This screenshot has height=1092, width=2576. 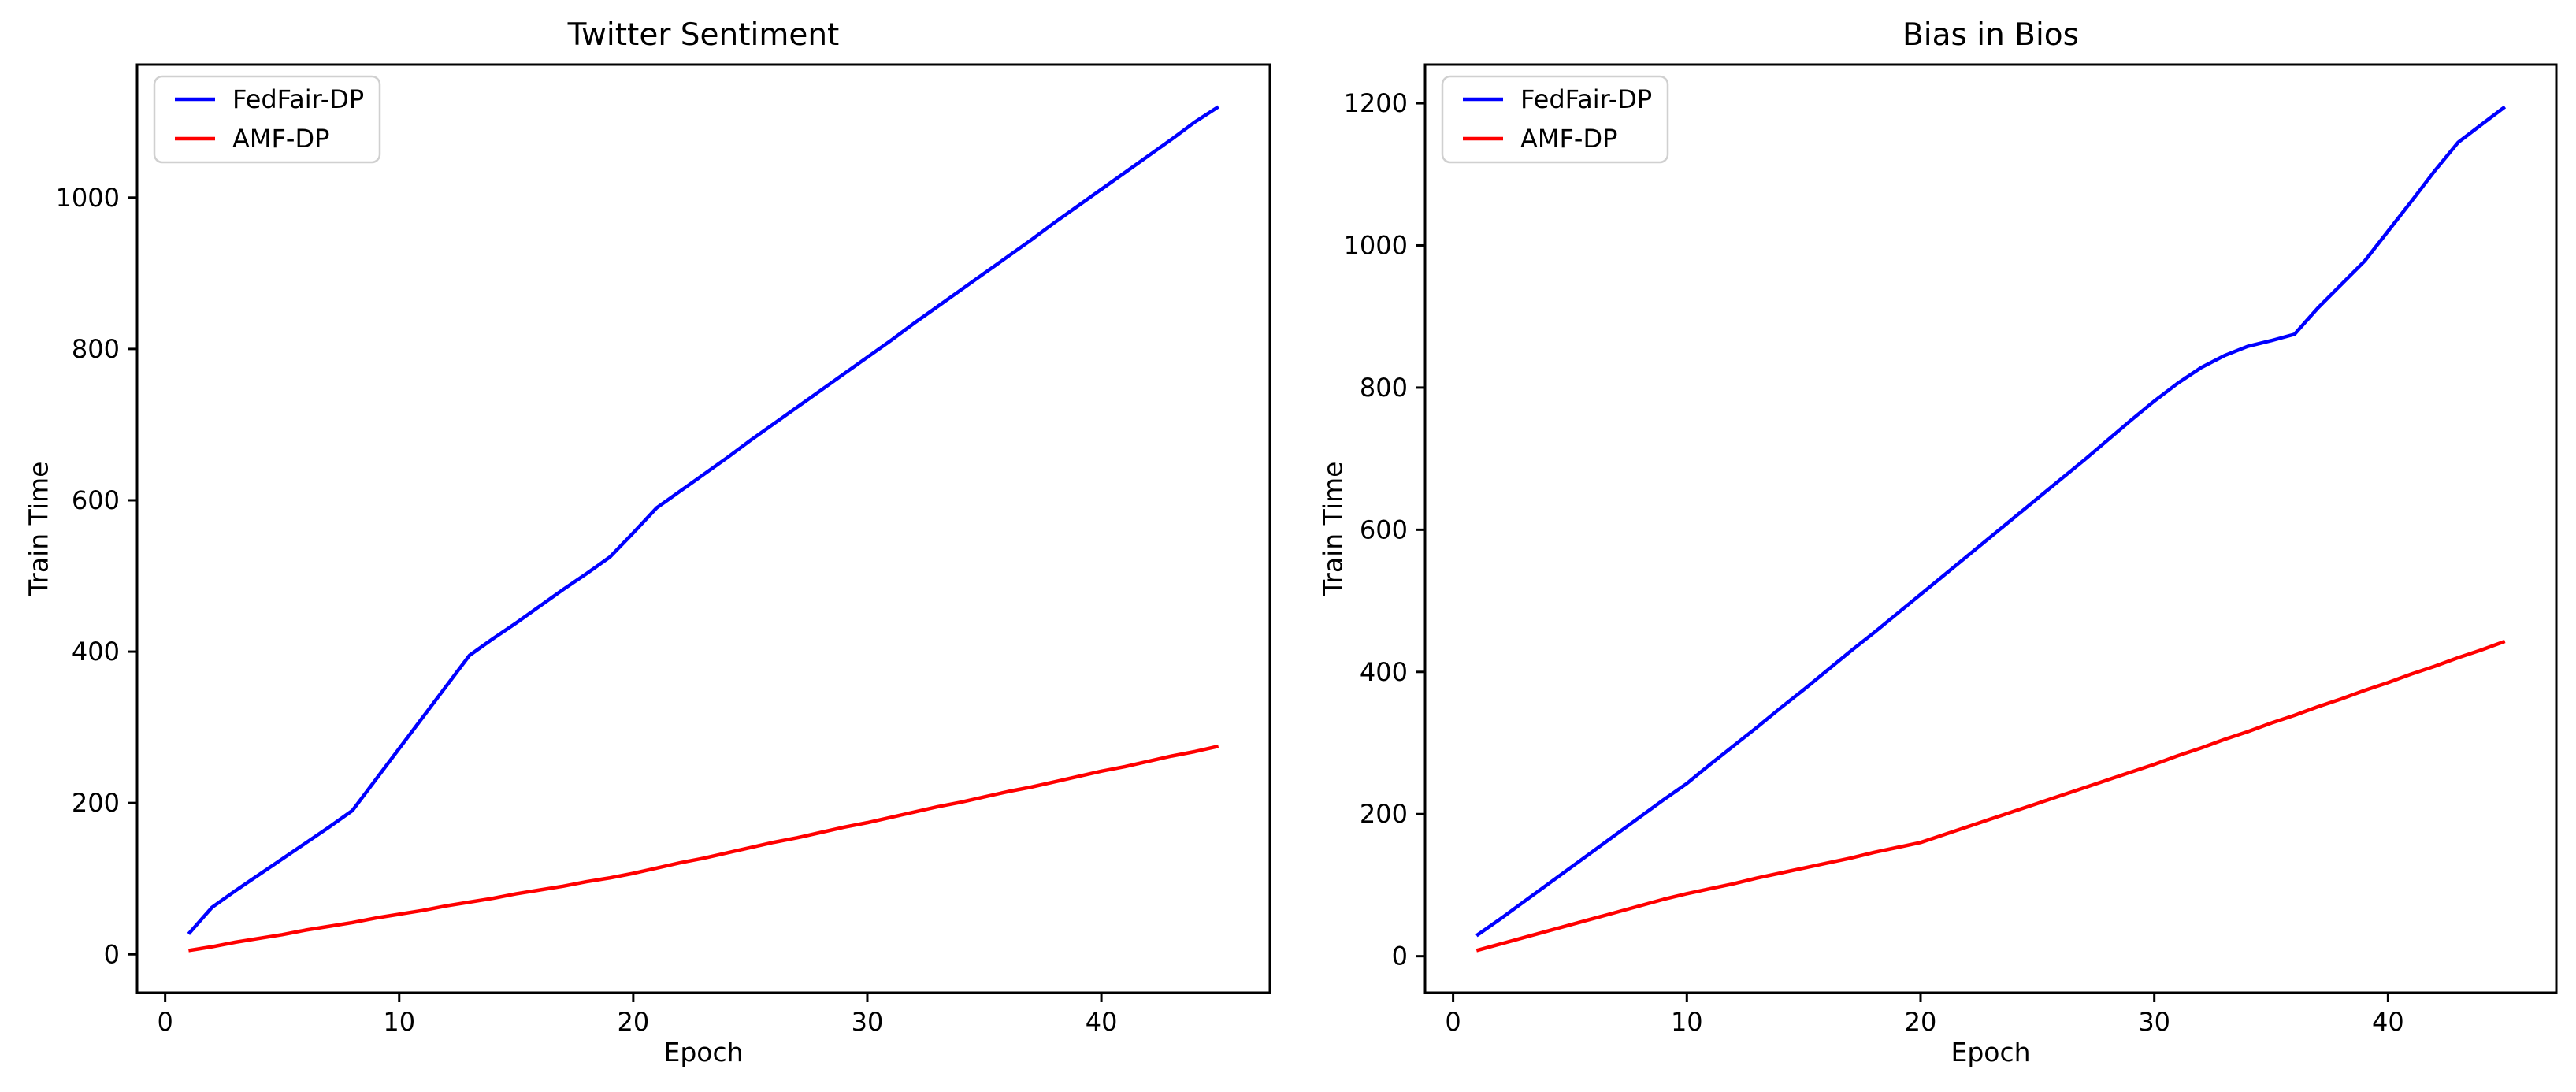 I want to click on x-axis-label-left: Epoch, so click(x=703, y=1052).